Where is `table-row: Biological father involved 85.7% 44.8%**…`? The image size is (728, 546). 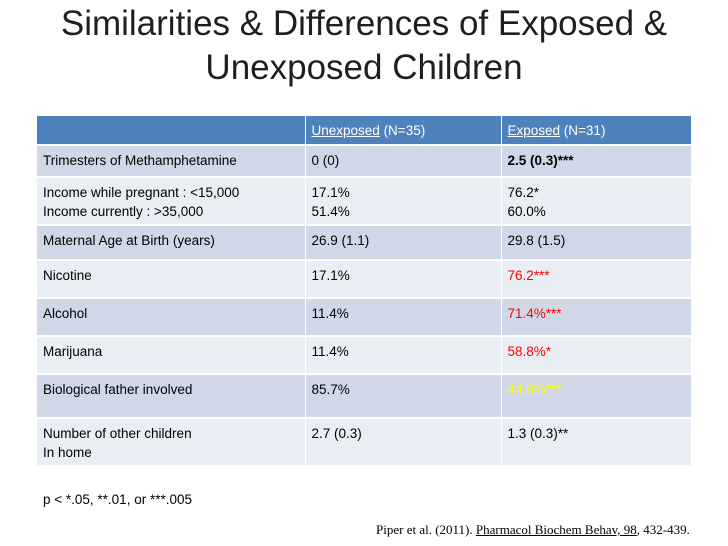 table-row: Biological father involved 85.7% 44.8%**… is located at coordinates (364, 396).